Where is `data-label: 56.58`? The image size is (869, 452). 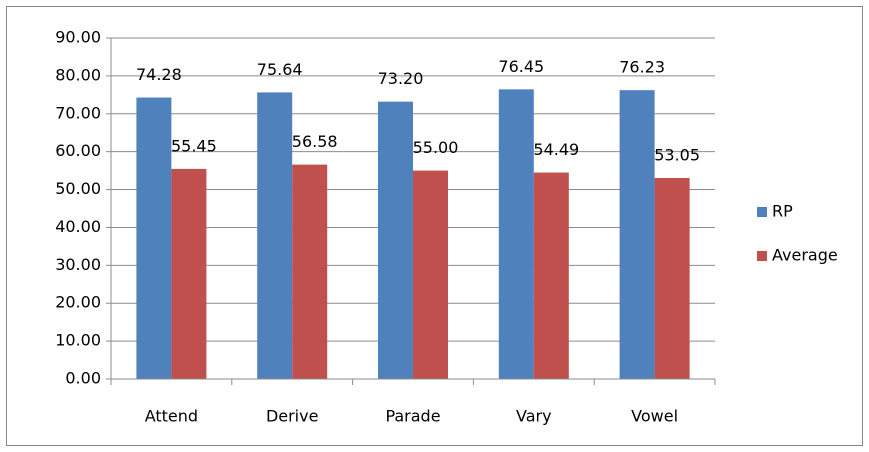
data-label: 56.58 is located at coordinates (315, 141).